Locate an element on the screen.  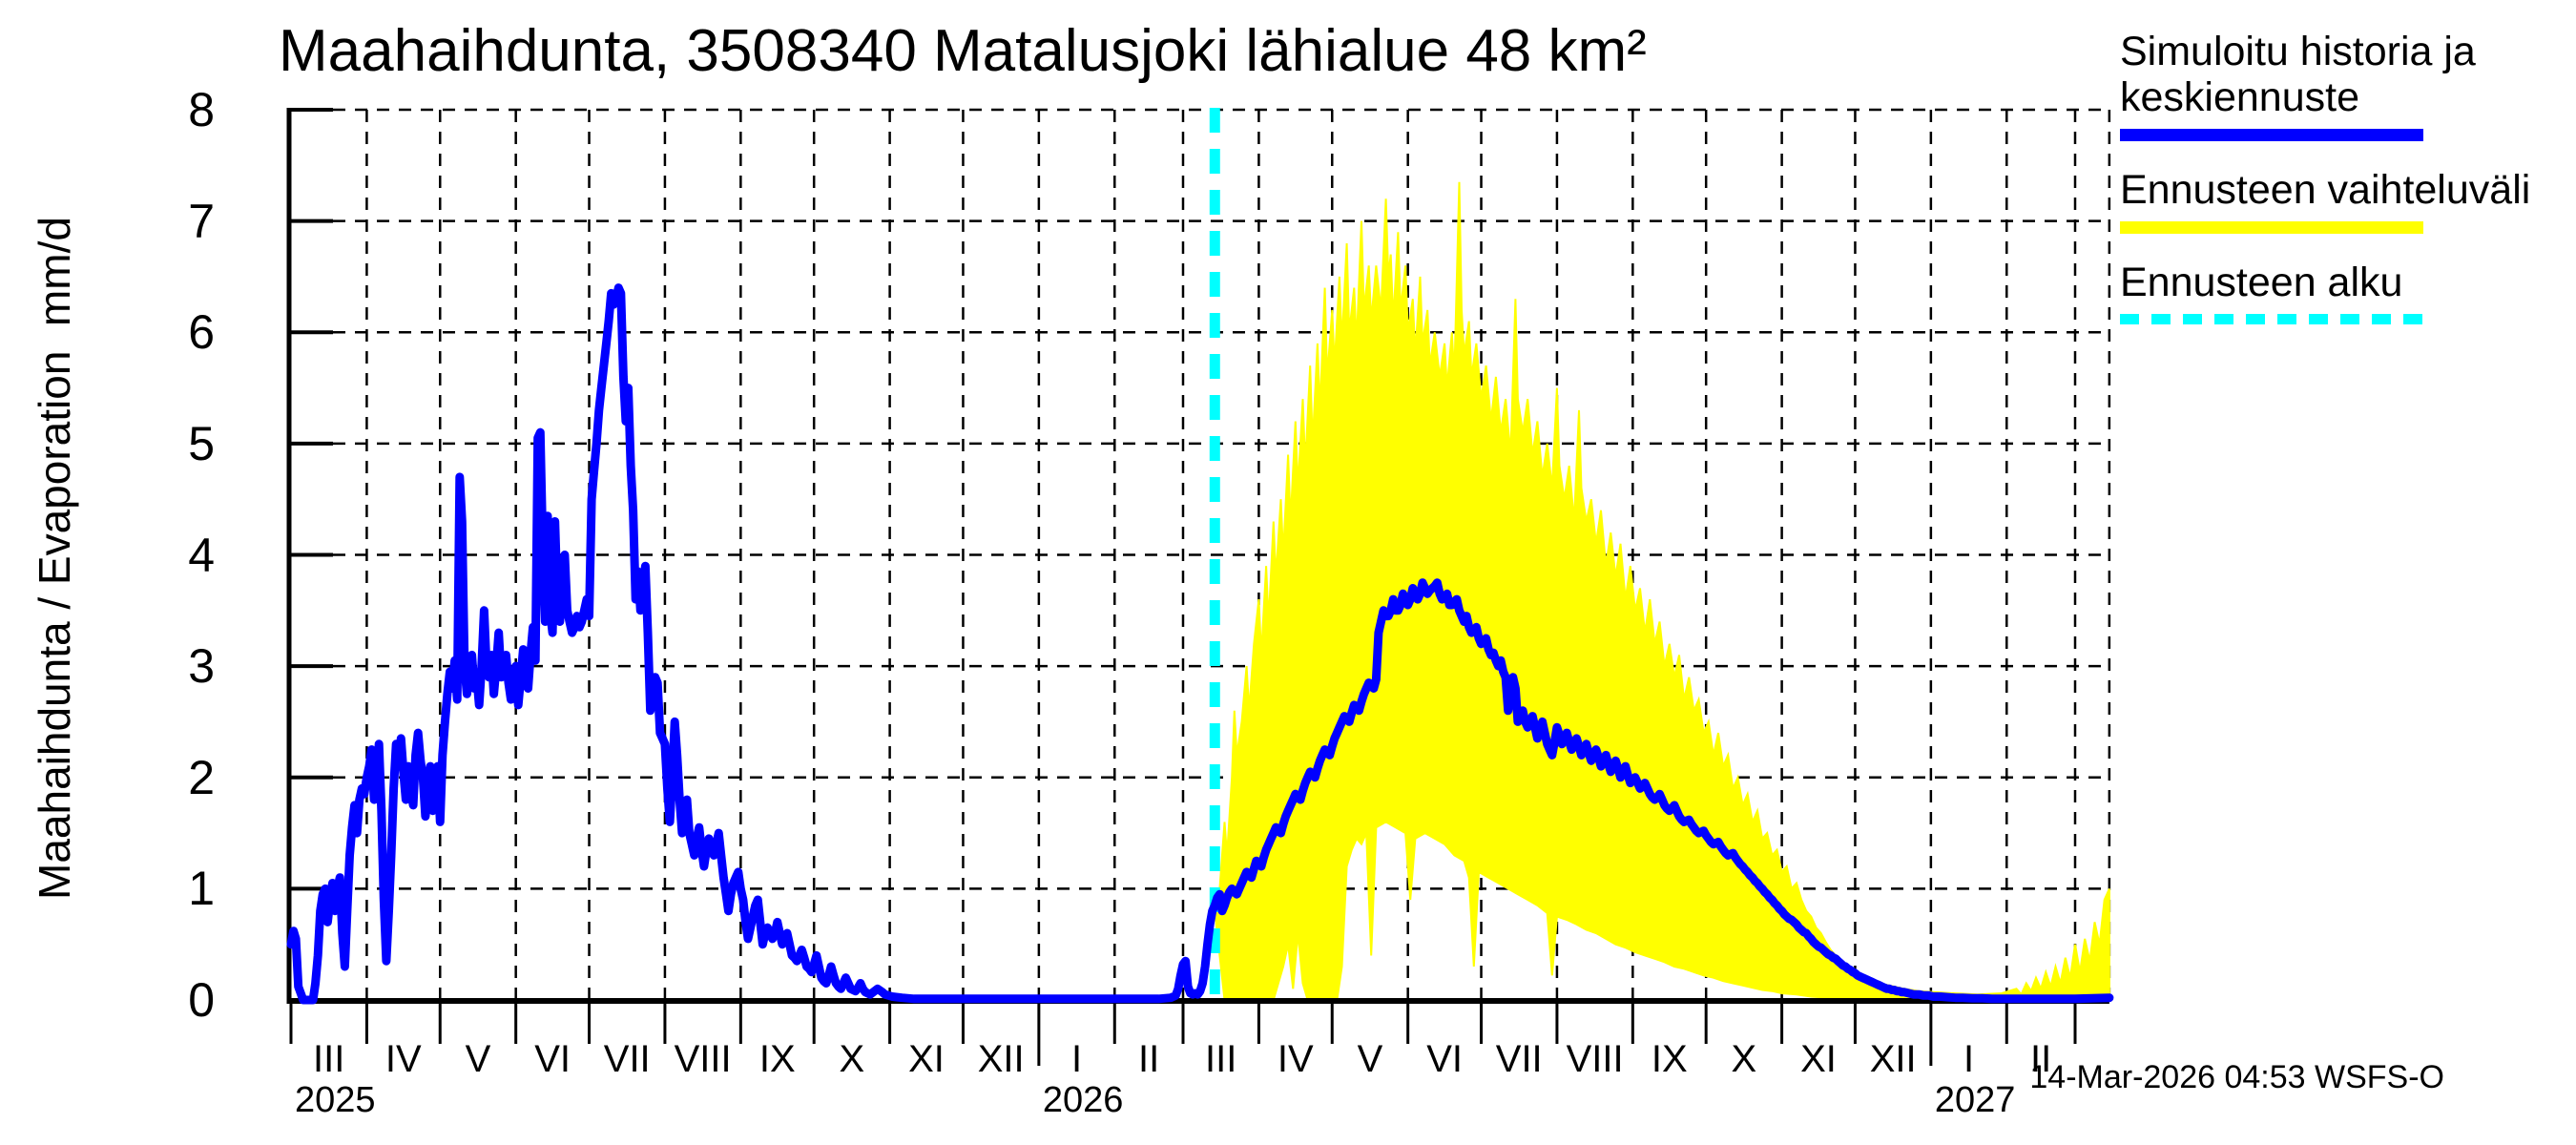
y-tick-8: 8 is located at coordinates (201, 109).